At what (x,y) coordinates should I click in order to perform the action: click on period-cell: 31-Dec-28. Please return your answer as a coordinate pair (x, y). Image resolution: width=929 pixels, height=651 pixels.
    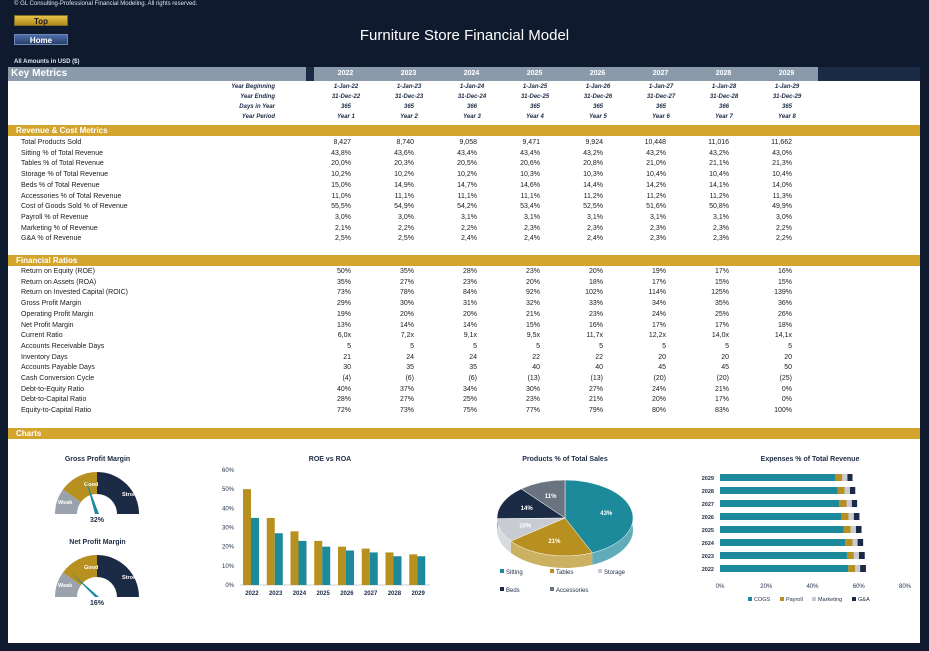
    Looking at the image, I should click on (724, 97).